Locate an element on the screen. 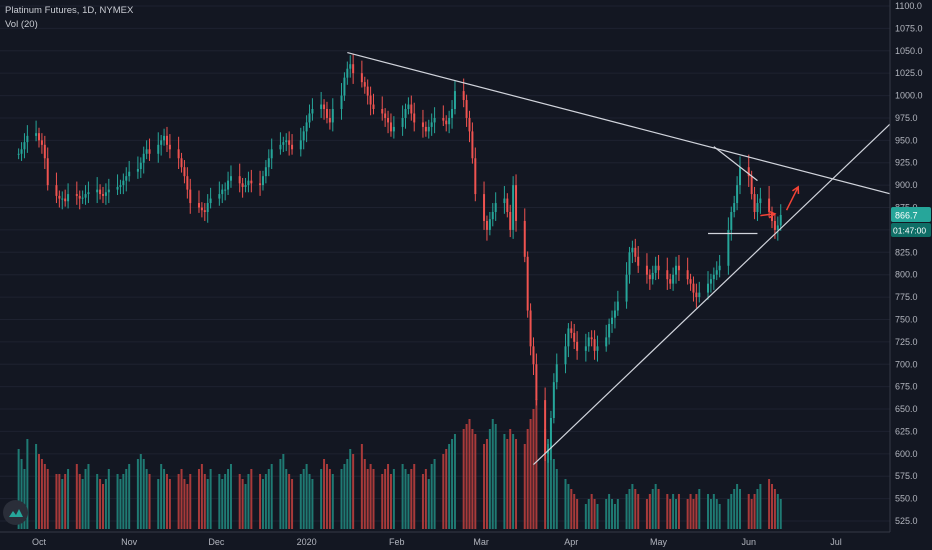  y-tick-label: 525.0 is located at coordinates (906, 521).